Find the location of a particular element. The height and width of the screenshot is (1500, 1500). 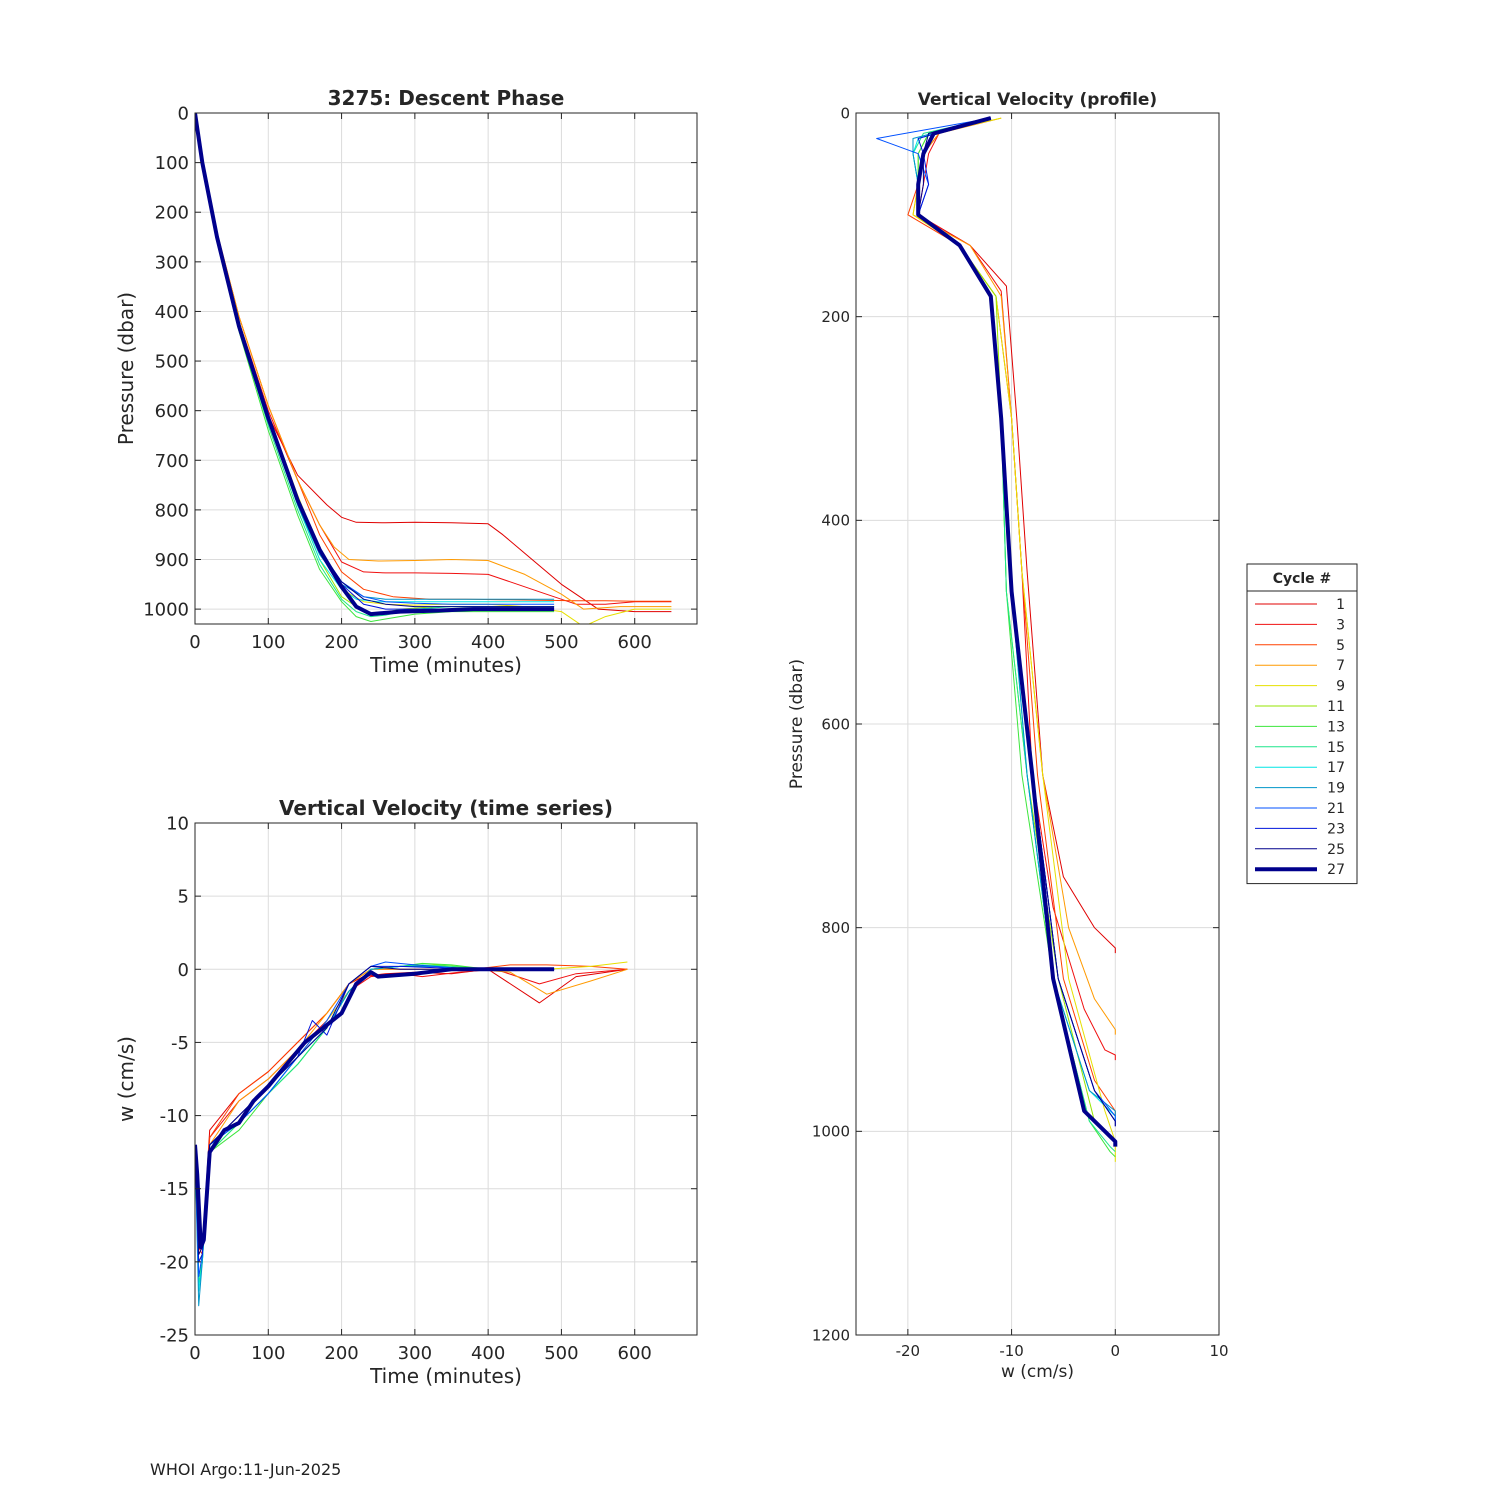

y-tick-label: 100 is located at coordinates (172, 163).